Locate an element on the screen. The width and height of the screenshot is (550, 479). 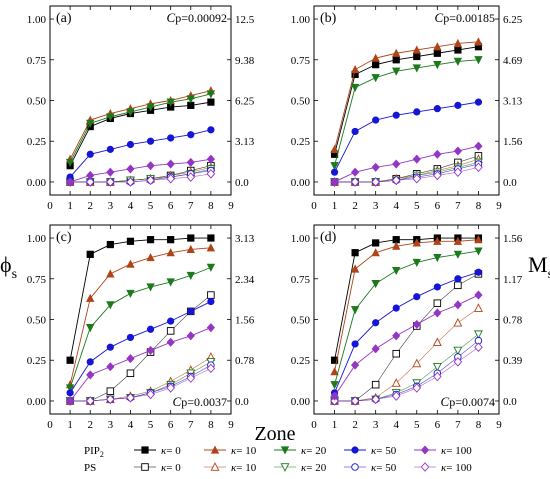
y-tick-label-right: 9.38 is located at coordinates (245, 61).